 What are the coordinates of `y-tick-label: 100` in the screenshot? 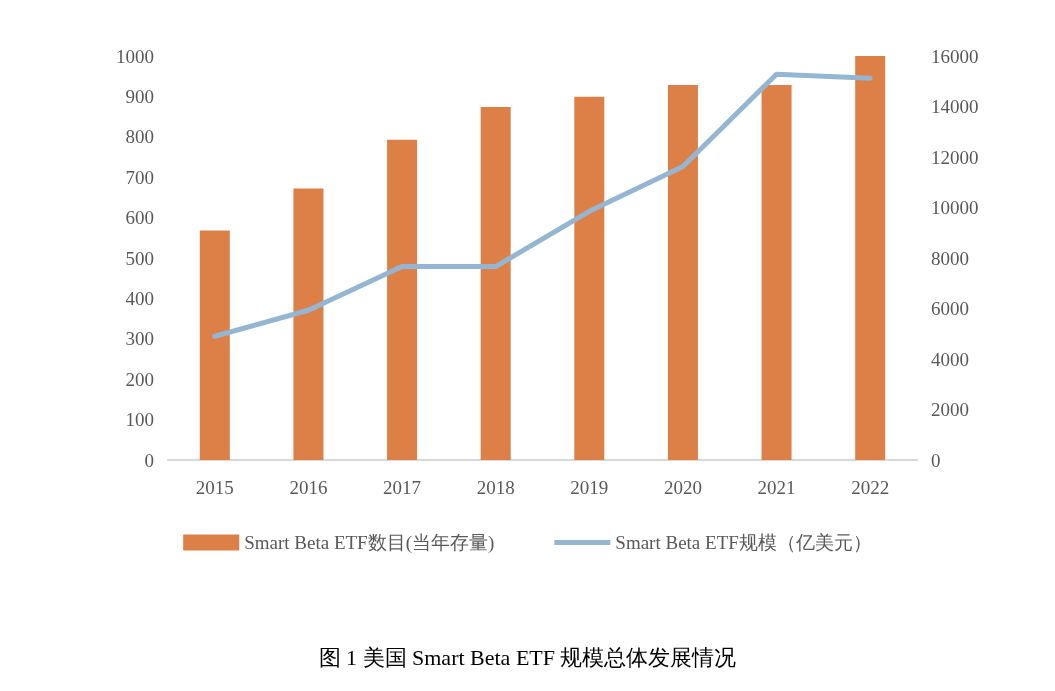 It's located at (139, 420).